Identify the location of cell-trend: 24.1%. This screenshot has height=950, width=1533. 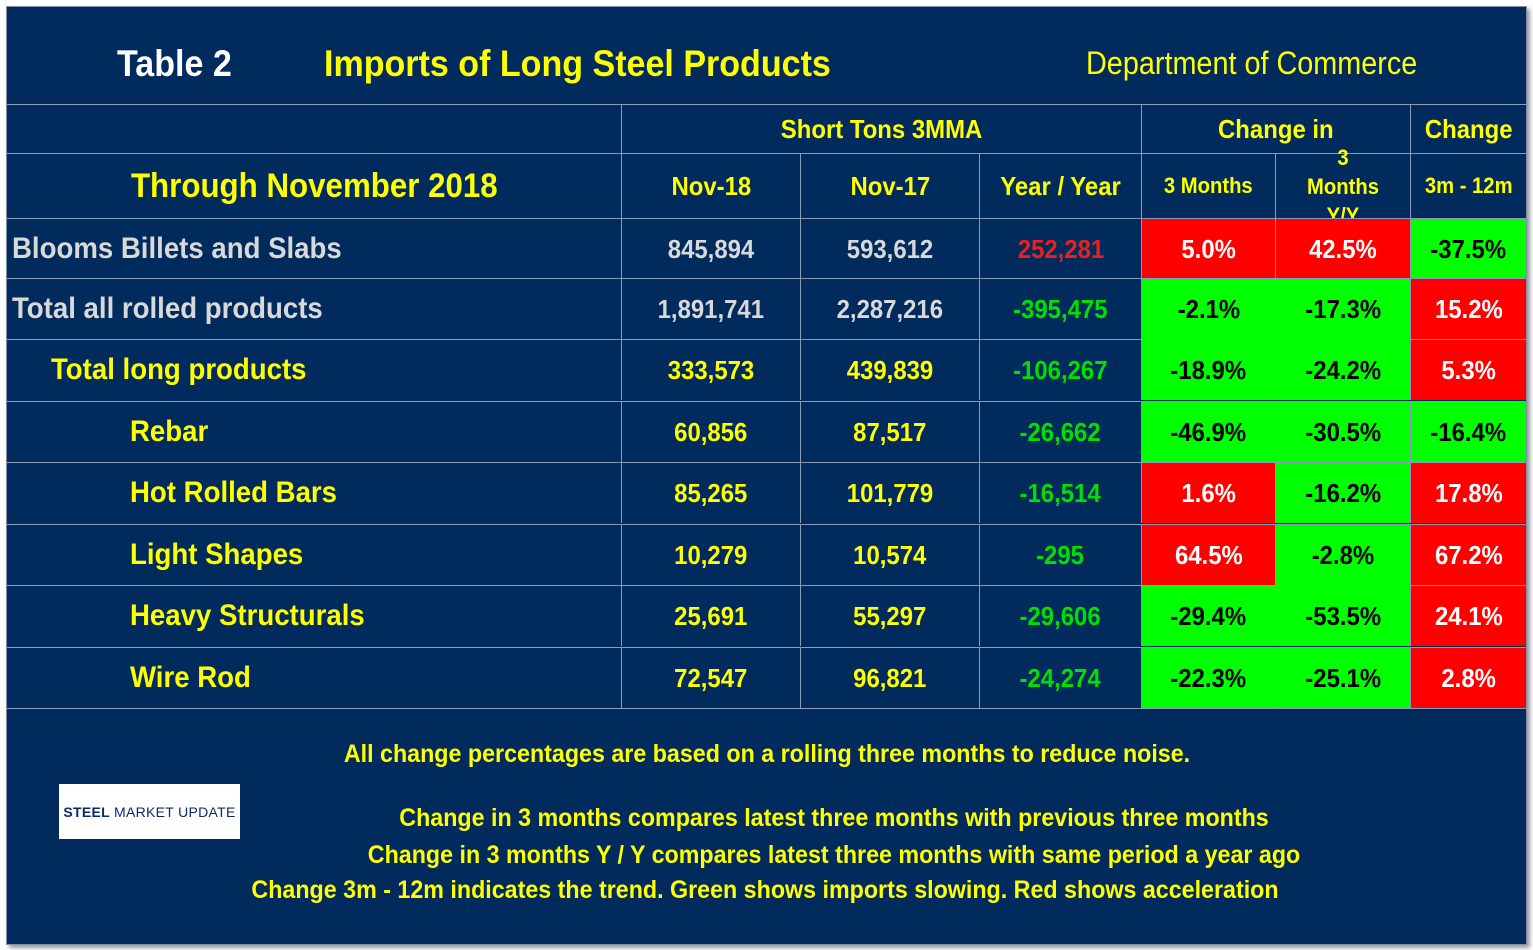
(1468, 615).